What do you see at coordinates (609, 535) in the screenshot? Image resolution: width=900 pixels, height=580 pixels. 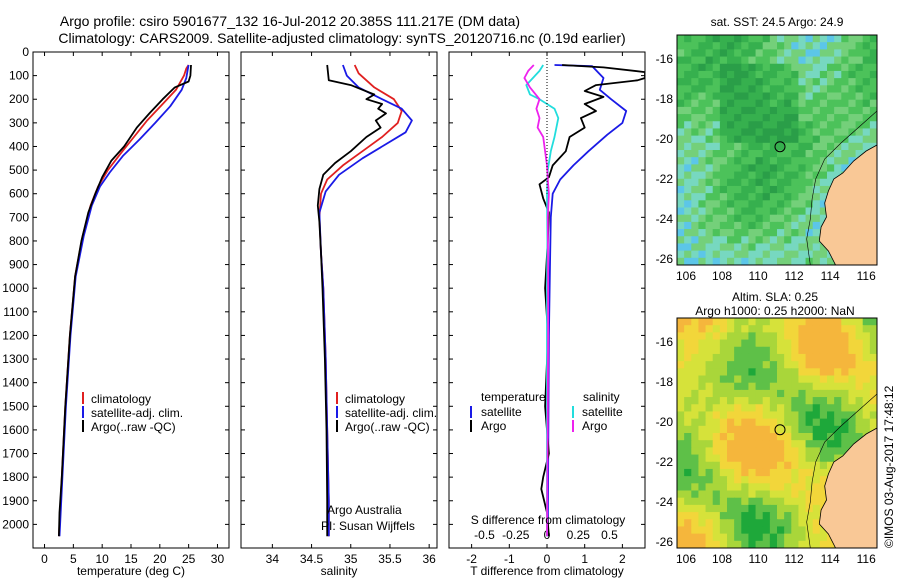 I see `s-tick-label: 0.5` at bounding box center [609, 535].